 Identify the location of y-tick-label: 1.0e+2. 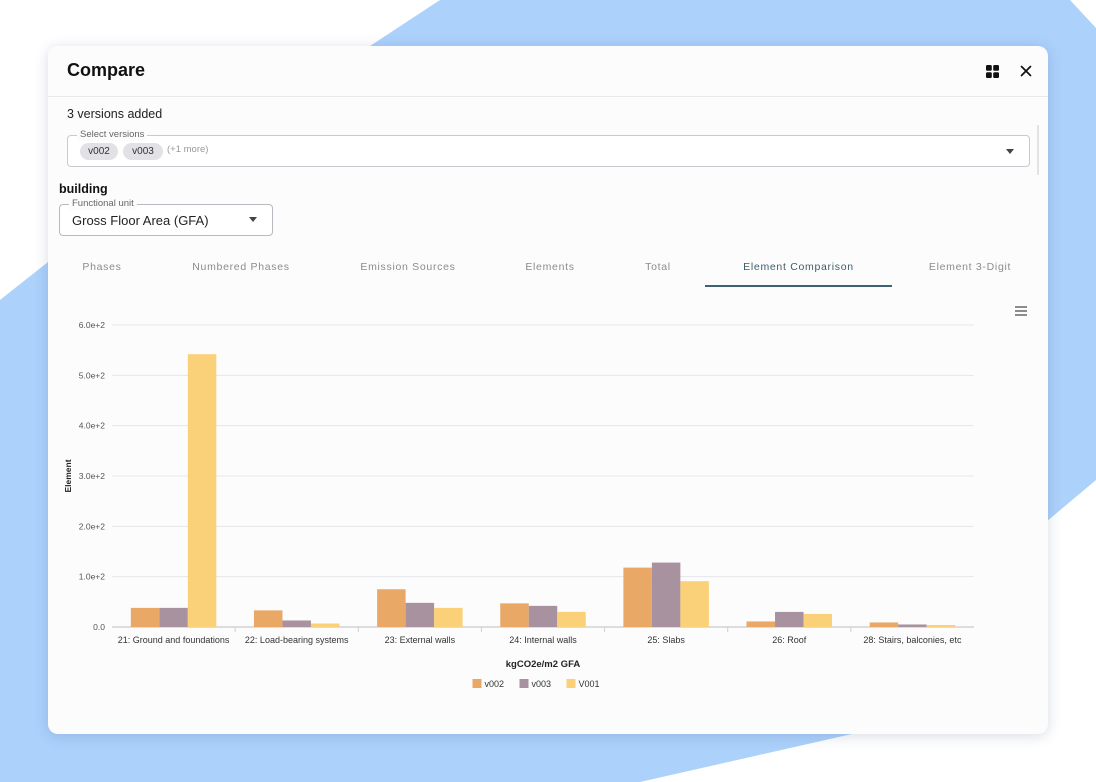
(92, 577).